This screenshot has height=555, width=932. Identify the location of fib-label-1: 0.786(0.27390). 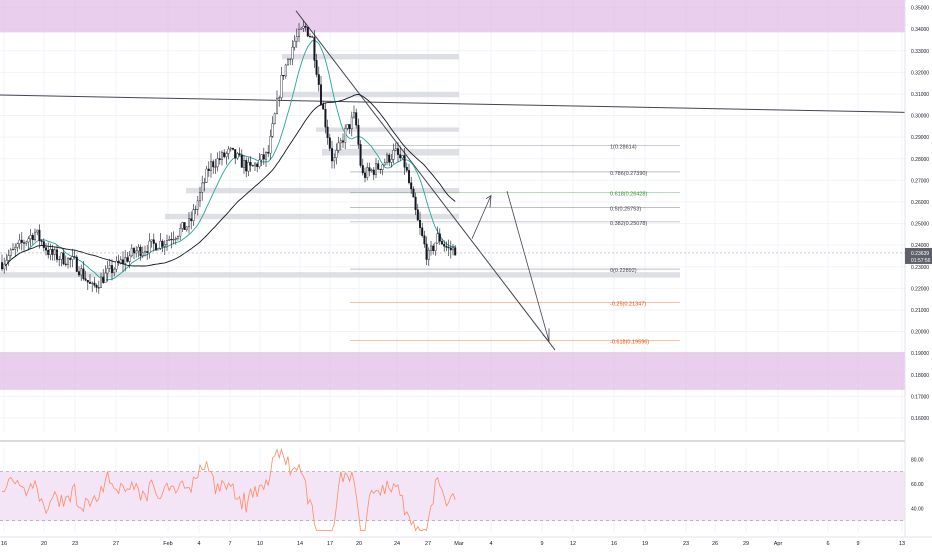
(628, 174).